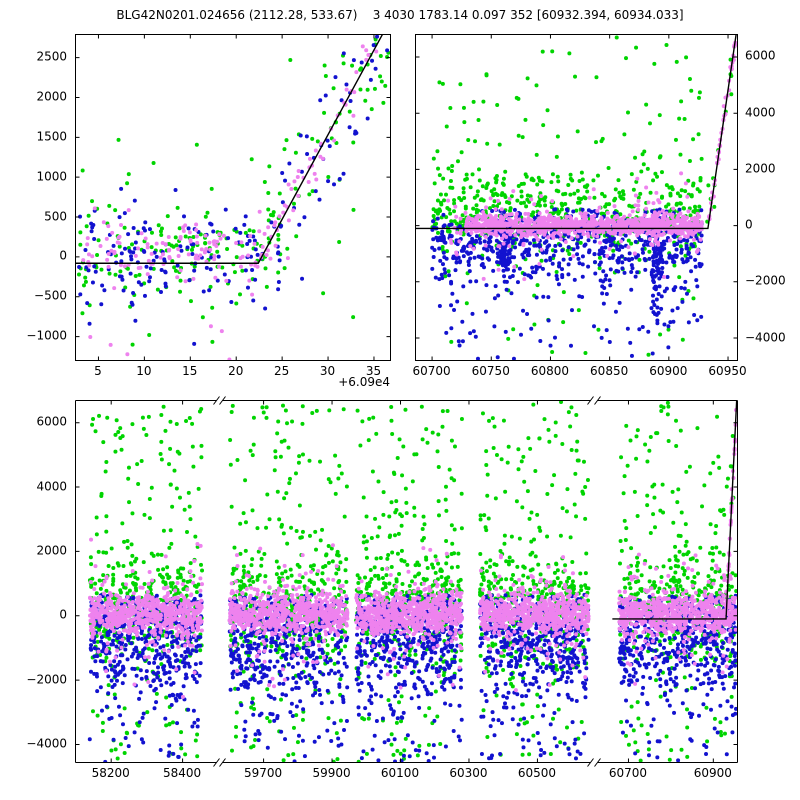 The width and height of the screenshot is (800, 800). I want to click on y-tick-label: 2500, so click(51, 56).